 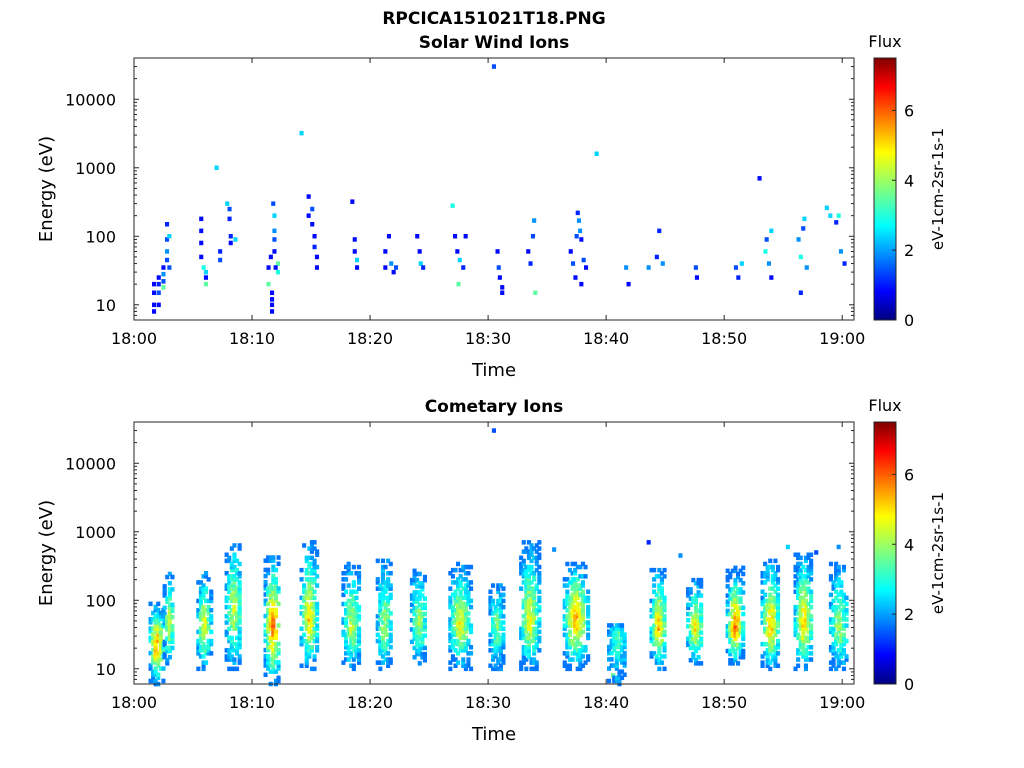 I want to click on x-tick-label: 19:00, so click(x=842, y=702).